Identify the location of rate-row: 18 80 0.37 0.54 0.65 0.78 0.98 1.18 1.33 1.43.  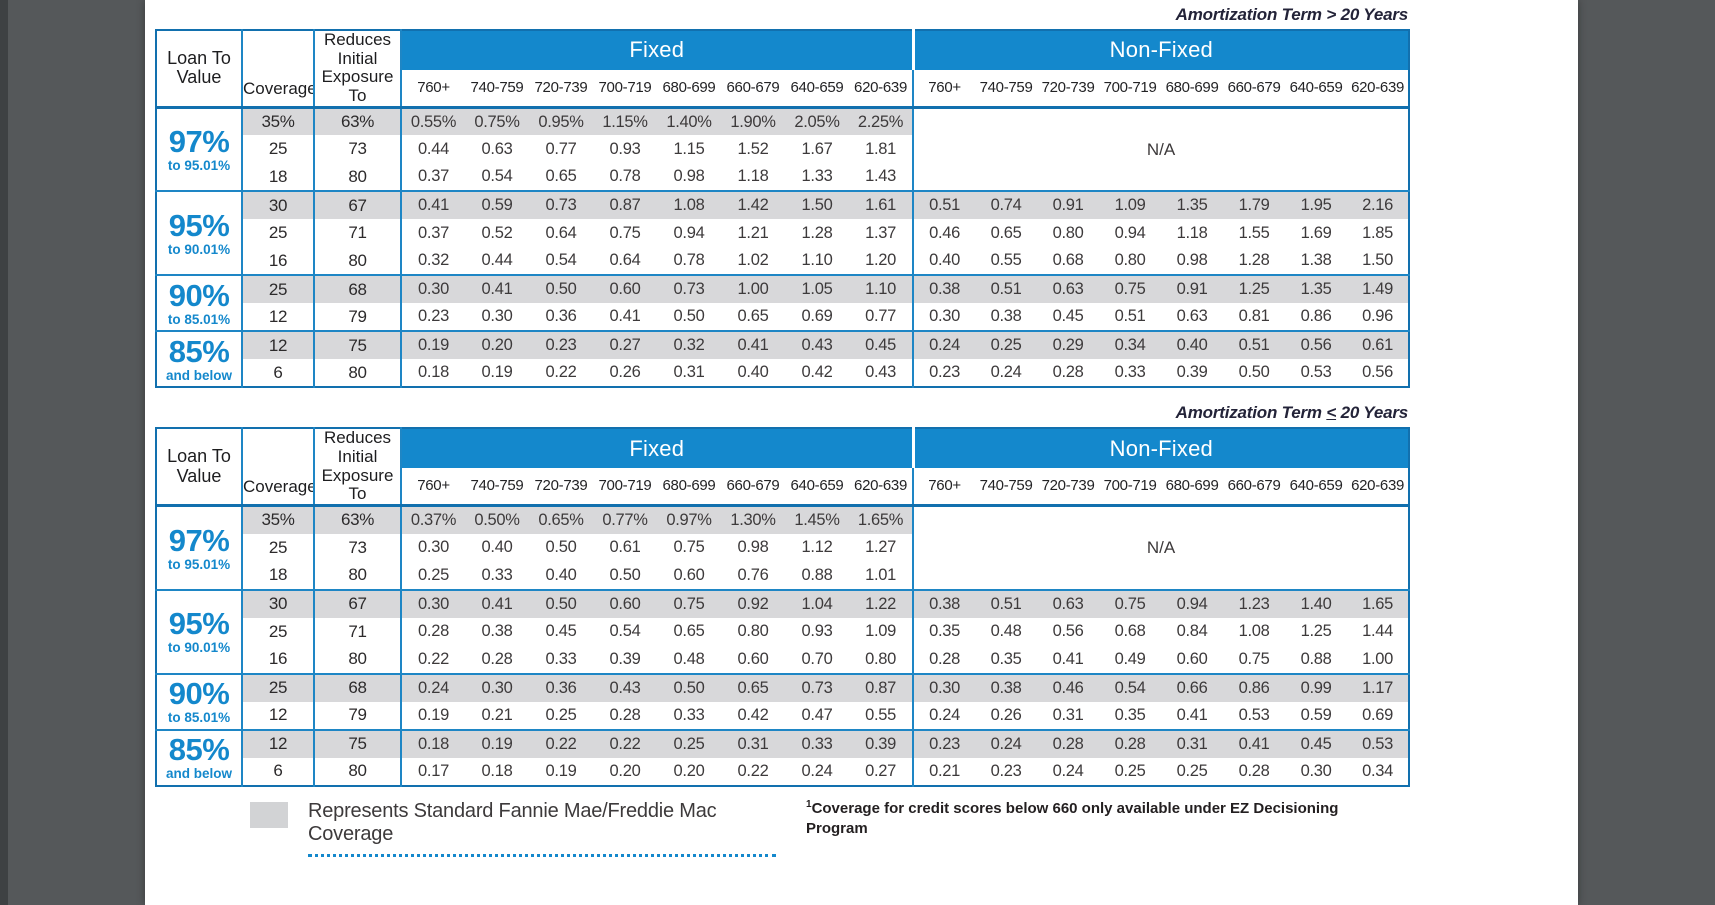
(782, 177).